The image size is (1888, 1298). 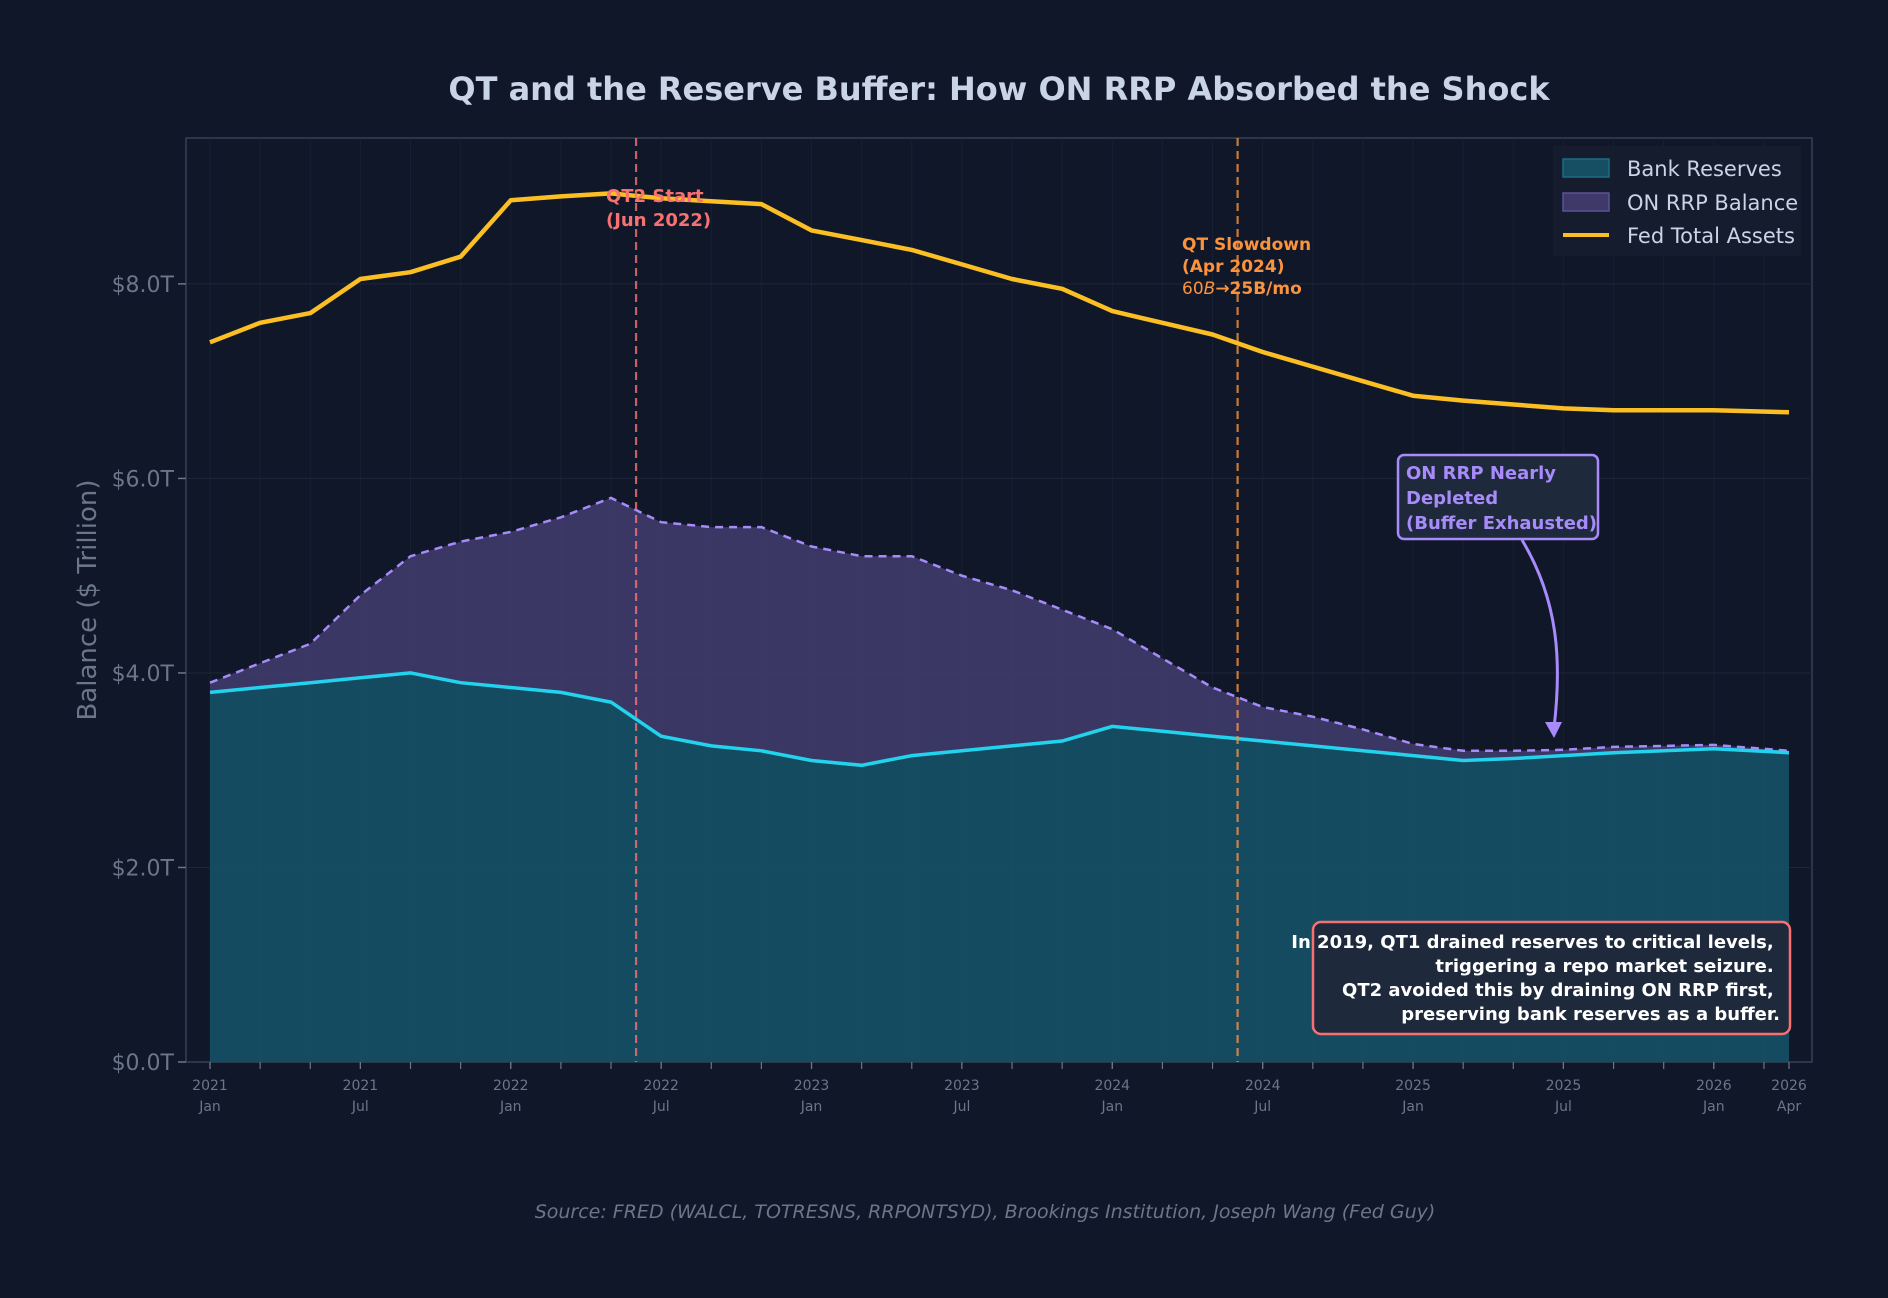 What do you see at coordinates (1539, 634) in the screenshot?
I see `rrp-callout-arrow` at bounding box center [1539, 634].